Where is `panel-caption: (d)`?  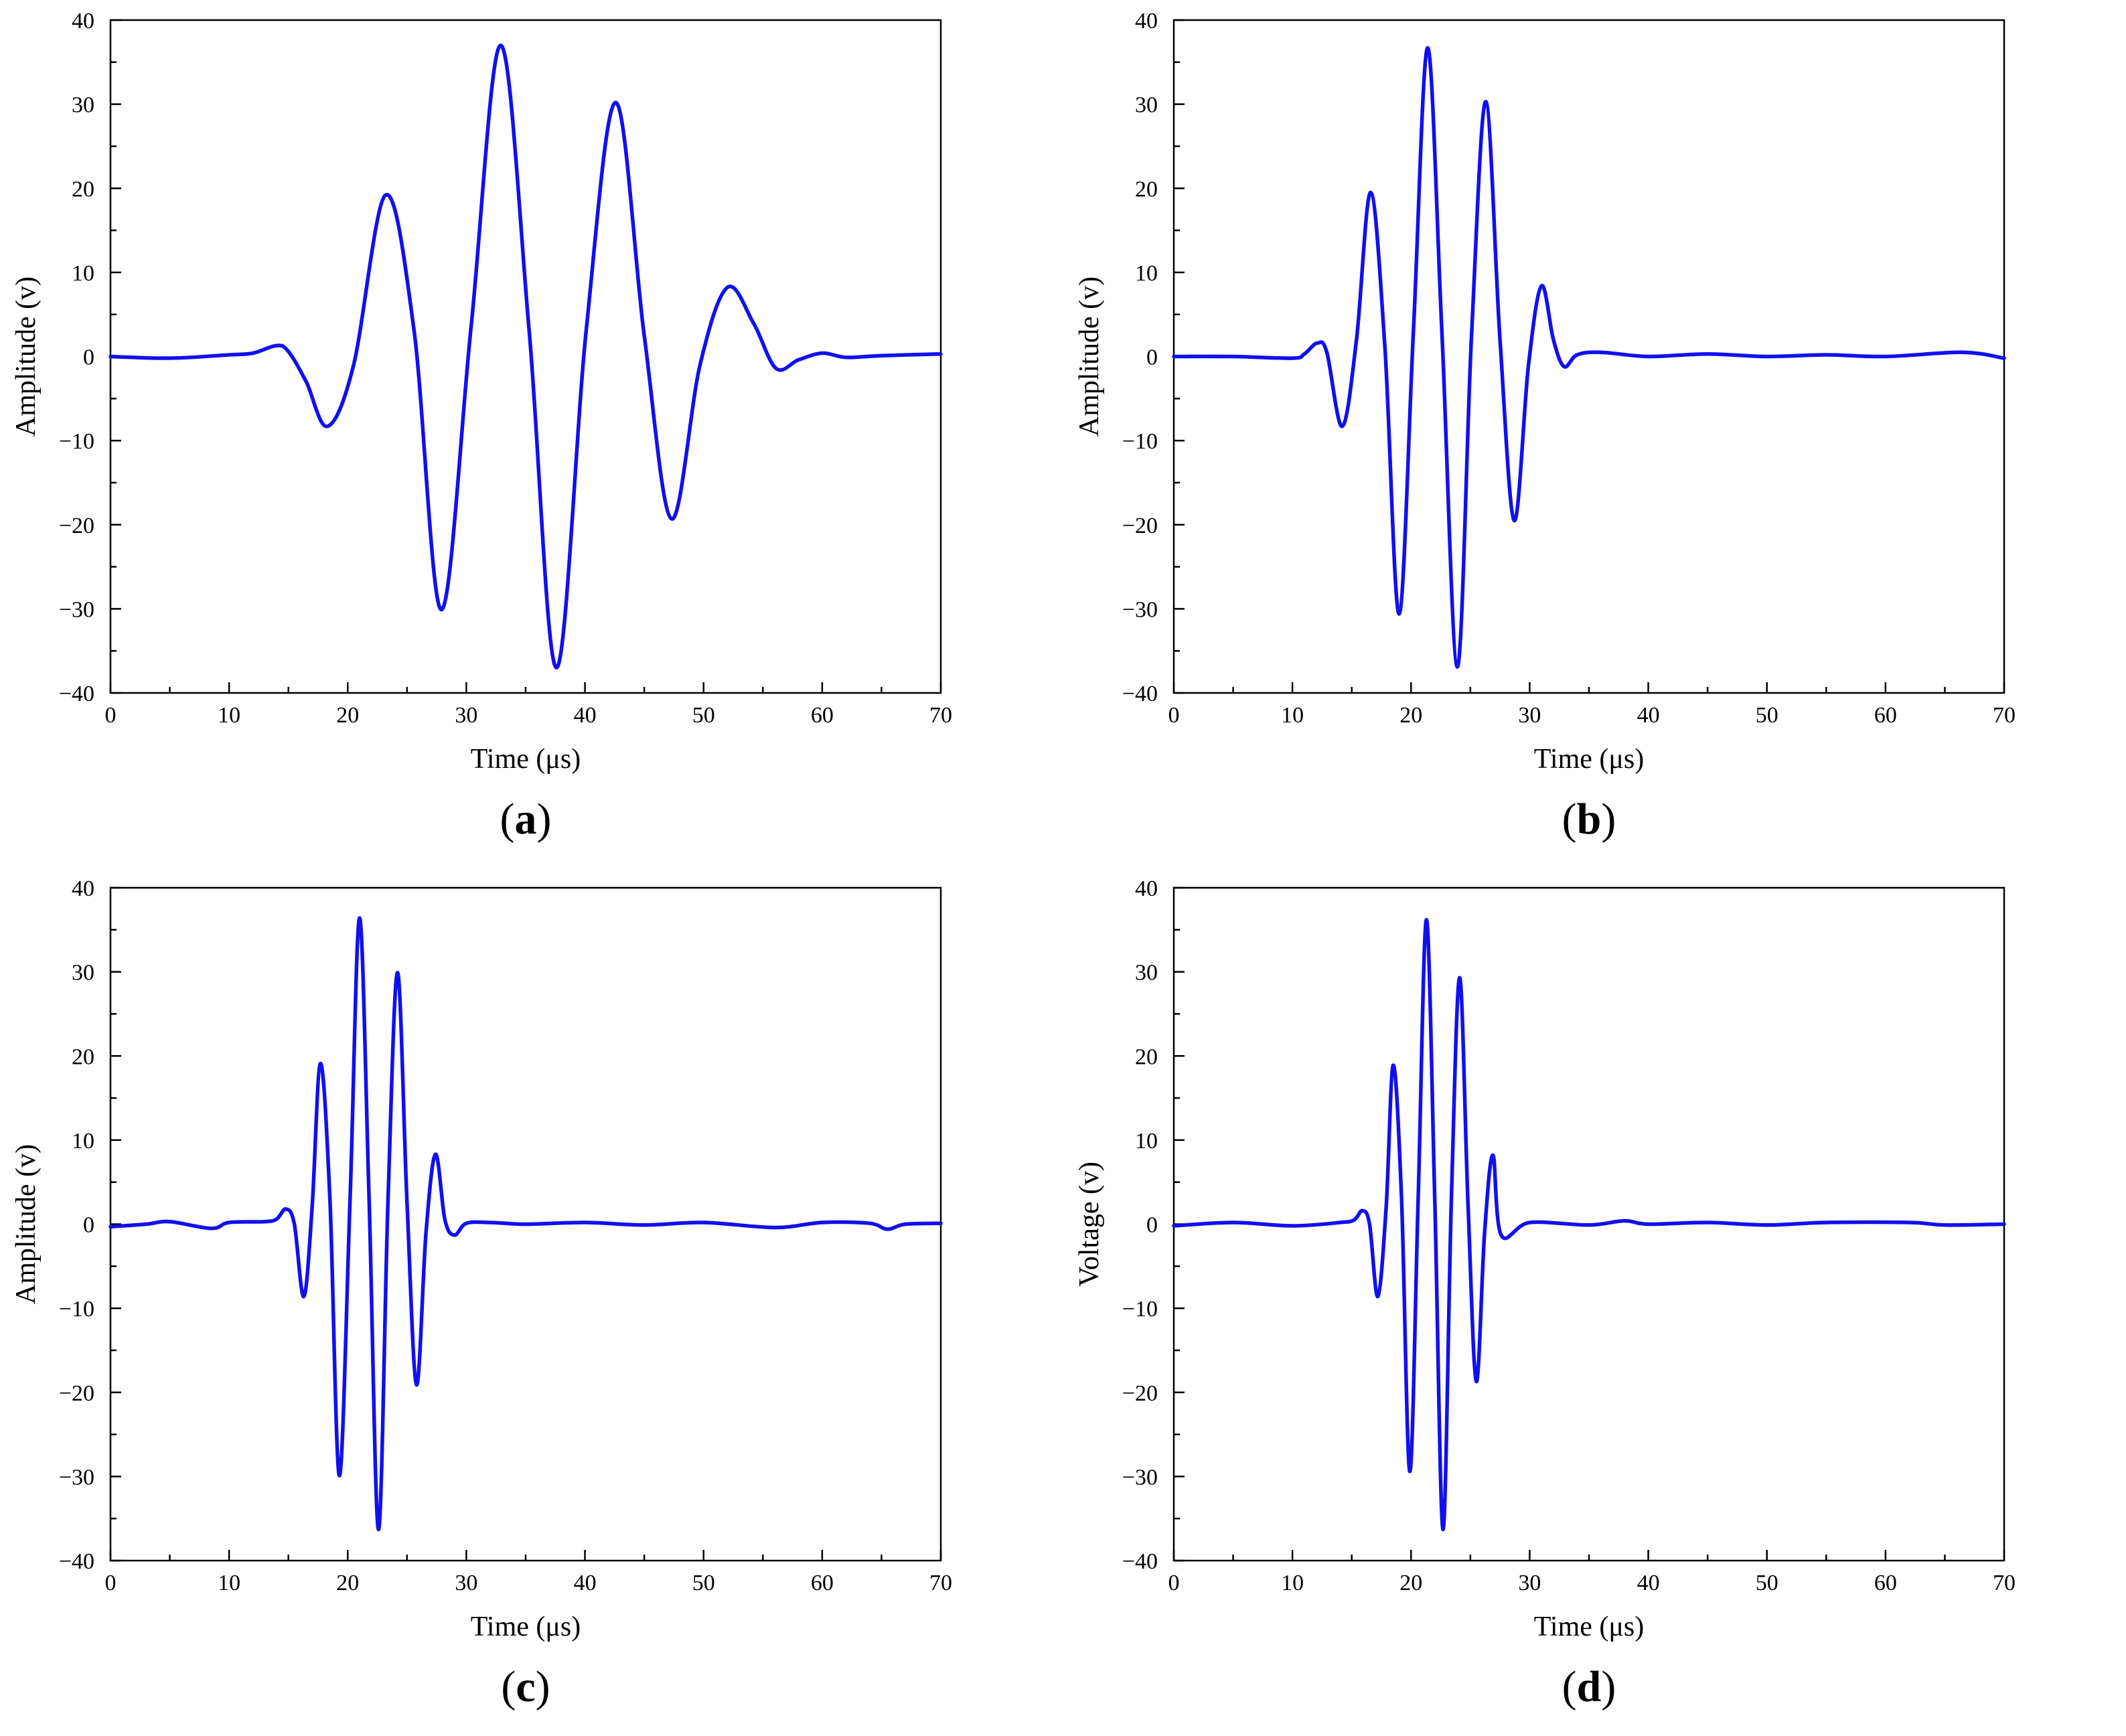
panel-caption: (d) is located at coordinates (1589, 1686).